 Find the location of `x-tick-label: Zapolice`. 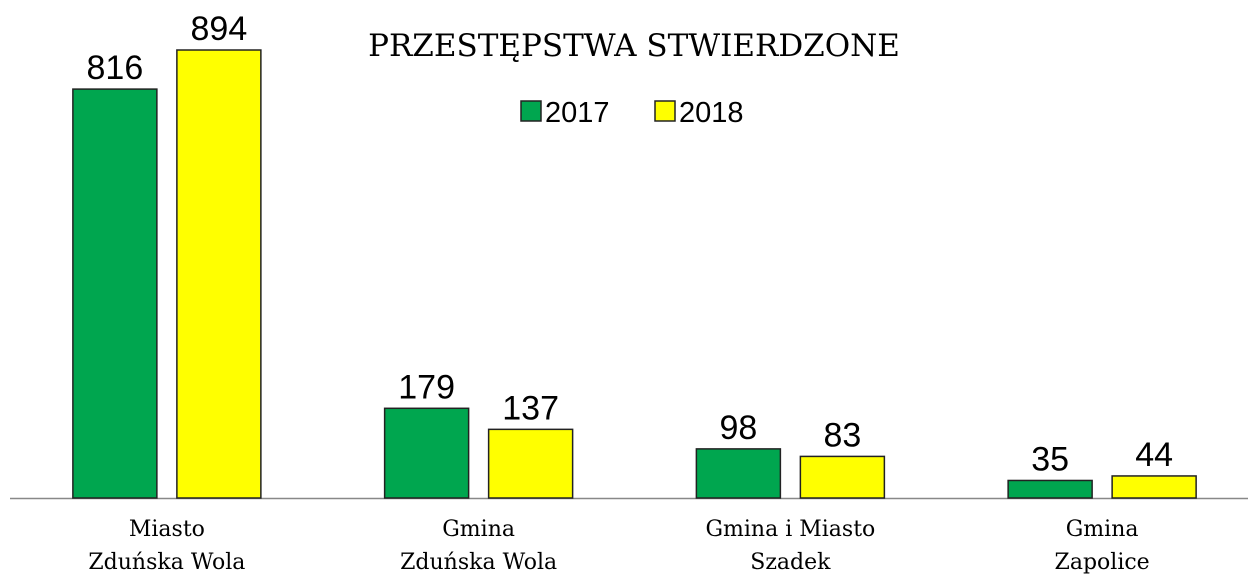

x-tick-label: Zapolice is located at coordinates (1102, 562).